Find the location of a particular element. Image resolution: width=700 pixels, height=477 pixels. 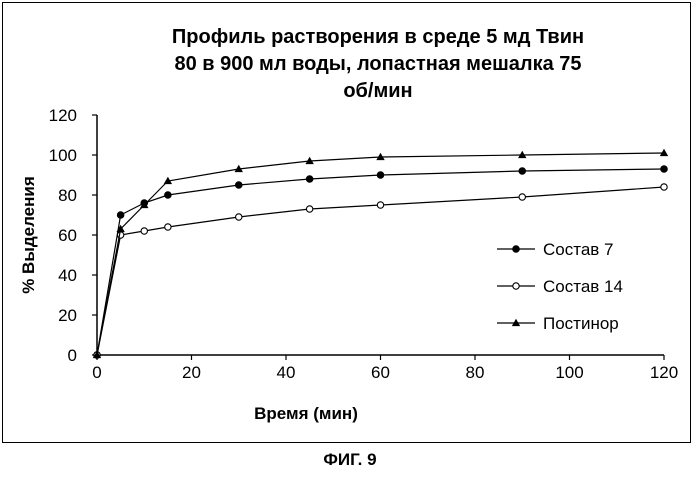

chart-title-line-3: об/мин is located at coordinates (377, 91).